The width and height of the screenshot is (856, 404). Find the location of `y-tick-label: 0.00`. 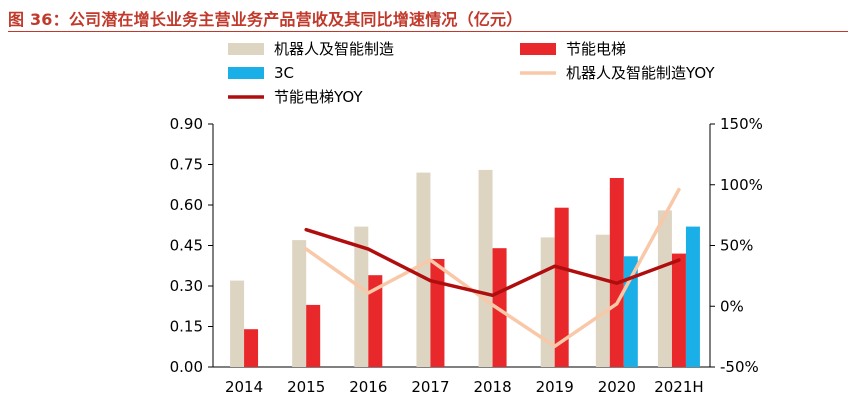

y-tick-label: 0.00 is located at coordinates (186, 367).